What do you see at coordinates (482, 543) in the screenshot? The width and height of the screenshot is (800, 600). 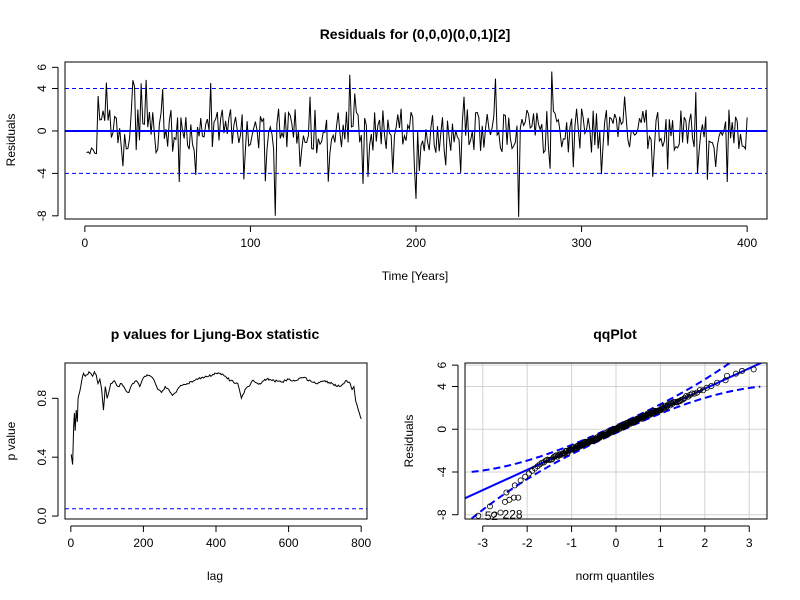 I see `qqplot-x-tick-label: -3` at bounding box center [482, 543].